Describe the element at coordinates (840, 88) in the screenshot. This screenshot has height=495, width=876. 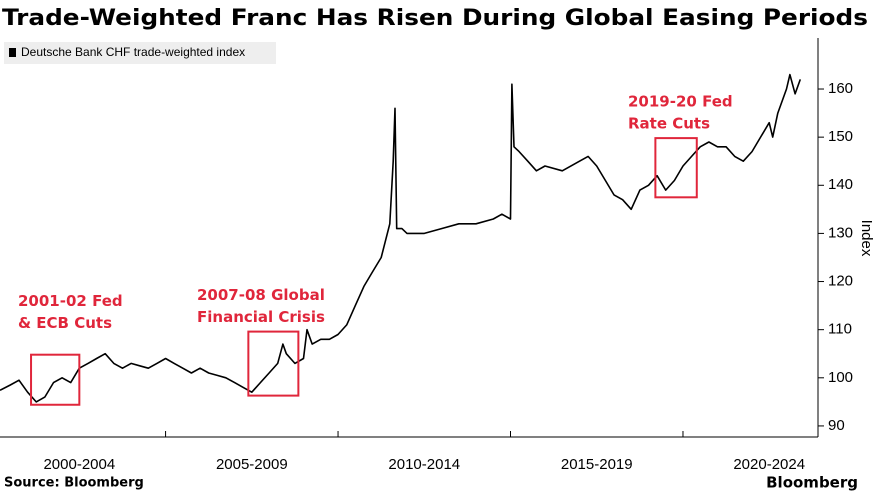
I see `y-tick-label: 160` at that location.